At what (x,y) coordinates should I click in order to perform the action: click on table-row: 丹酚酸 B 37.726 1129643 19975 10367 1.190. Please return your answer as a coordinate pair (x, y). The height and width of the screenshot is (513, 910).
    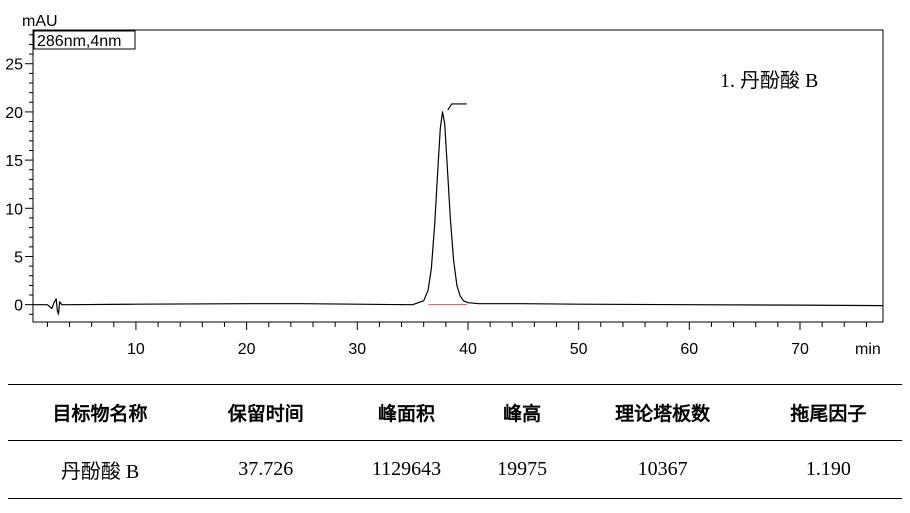
    Looking at the image, I should click on (455, 469).